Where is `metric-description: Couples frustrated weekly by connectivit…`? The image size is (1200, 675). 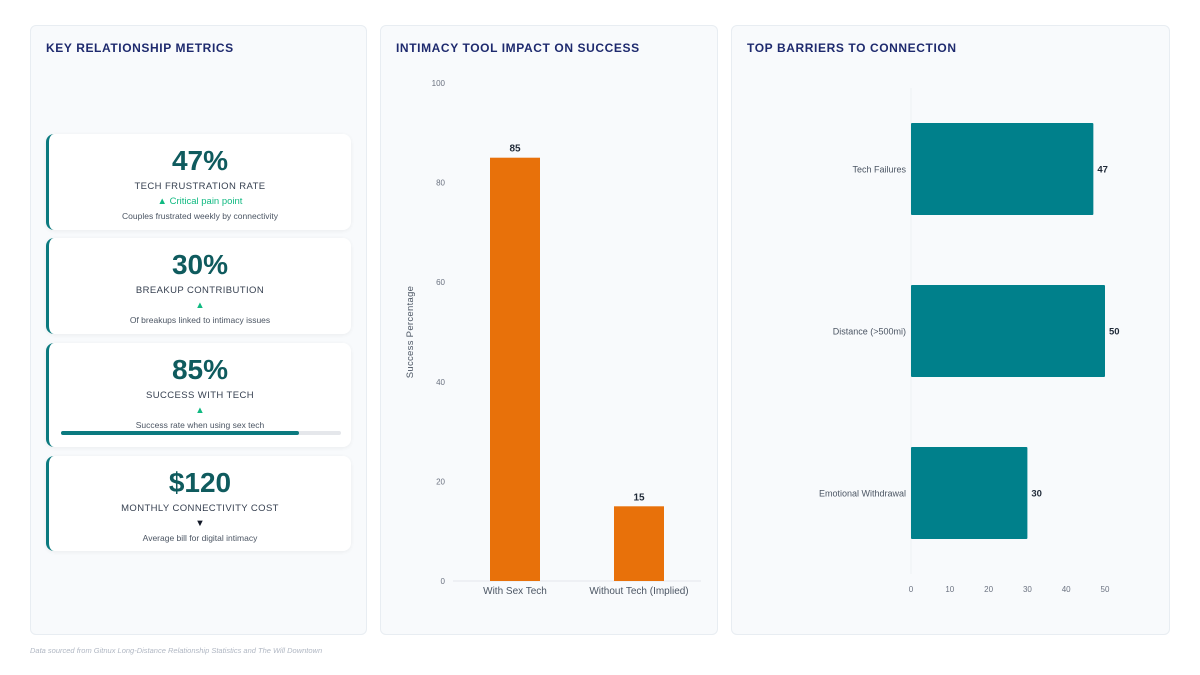
metric-description: Couples frustrated weekly by connectivit… is located at coordinates (200, 216).